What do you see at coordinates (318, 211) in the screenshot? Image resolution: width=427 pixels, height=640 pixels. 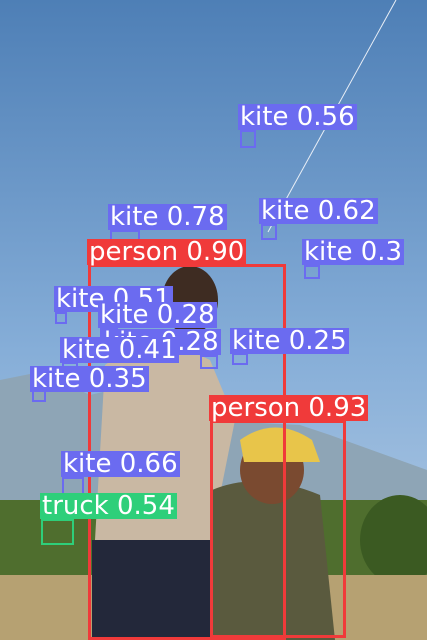 I see `label-kite: kite 0.62` at bounding box center [318, 211].